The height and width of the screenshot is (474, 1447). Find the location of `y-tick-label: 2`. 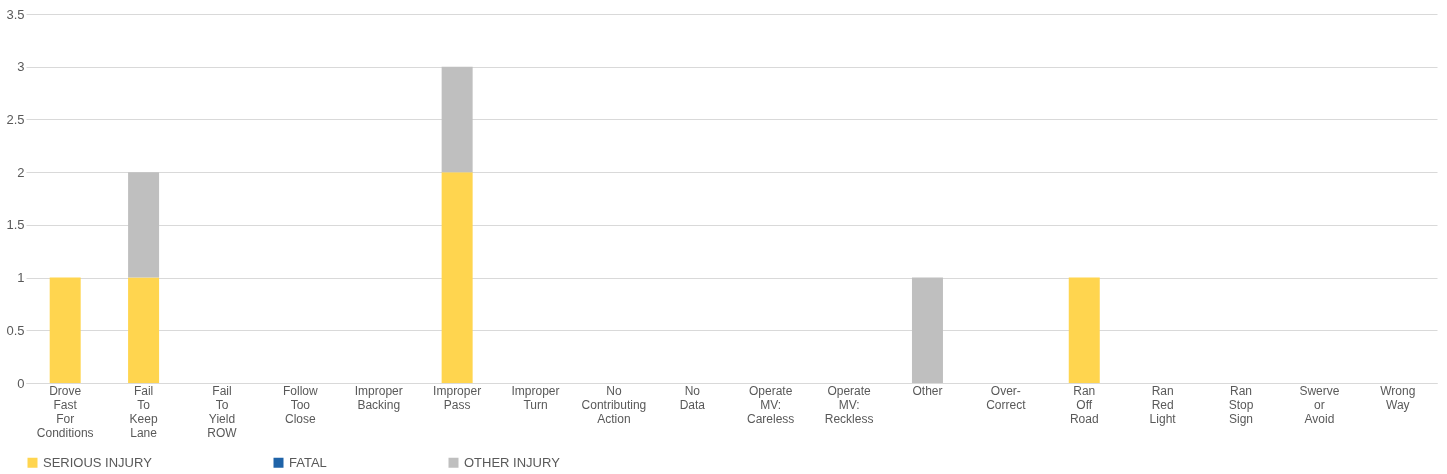

y-tick-label: 2 is located at coordinates (21, 172).